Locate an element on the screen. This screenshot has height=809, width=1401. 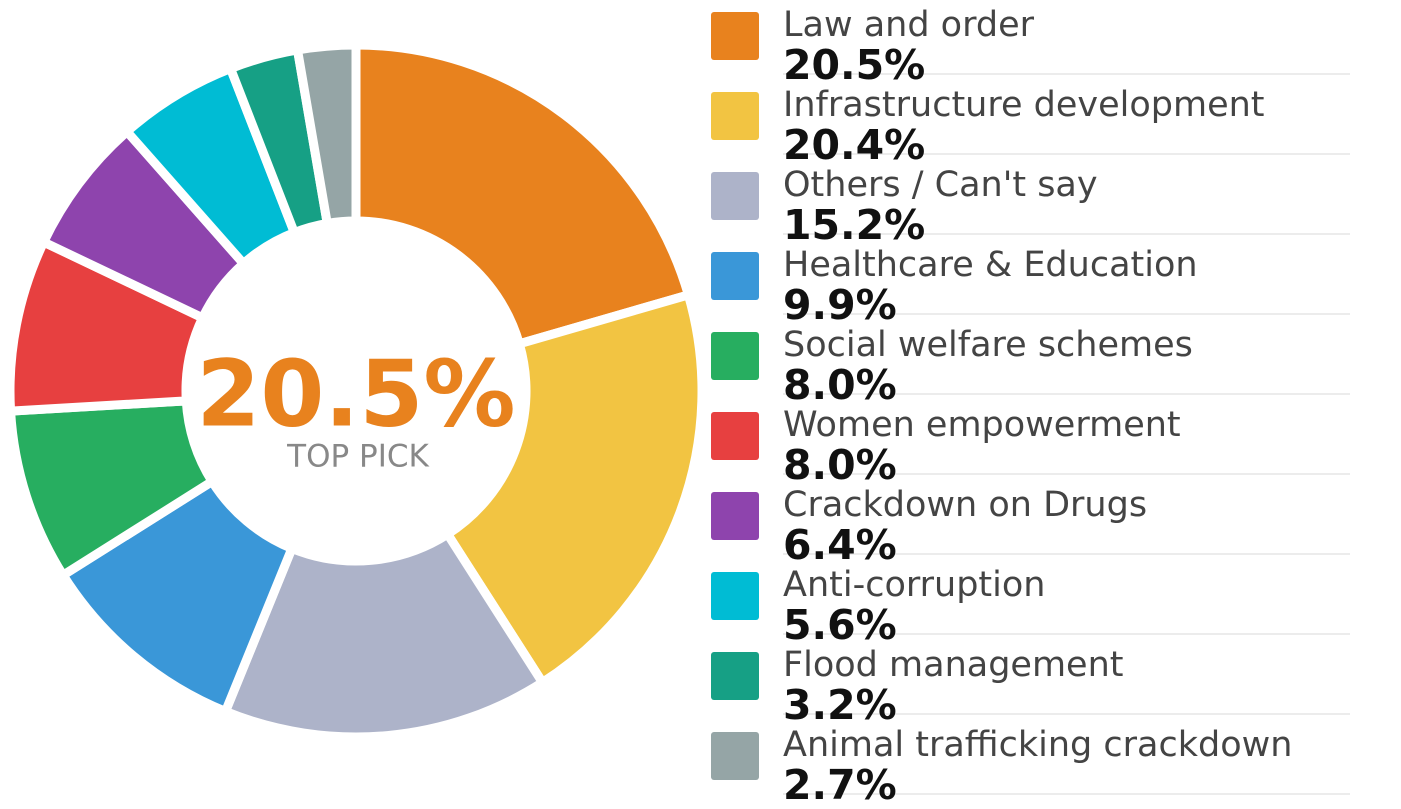
center-label: TOP PICK is located at coordinates (357, 457).